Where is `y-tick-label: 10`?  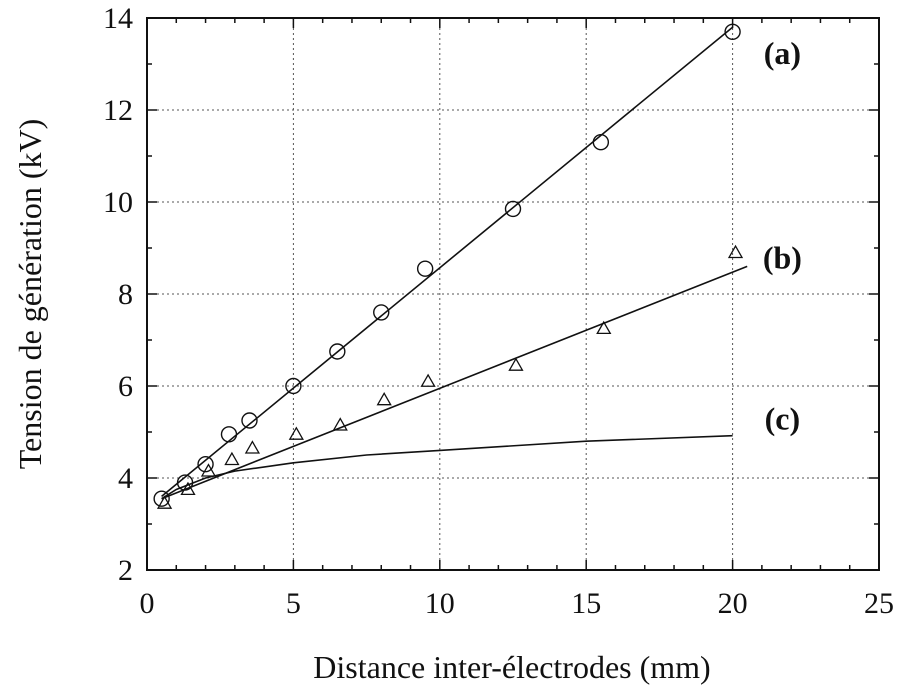 y-tick-label: 10 is located at coordinates (118, 202).